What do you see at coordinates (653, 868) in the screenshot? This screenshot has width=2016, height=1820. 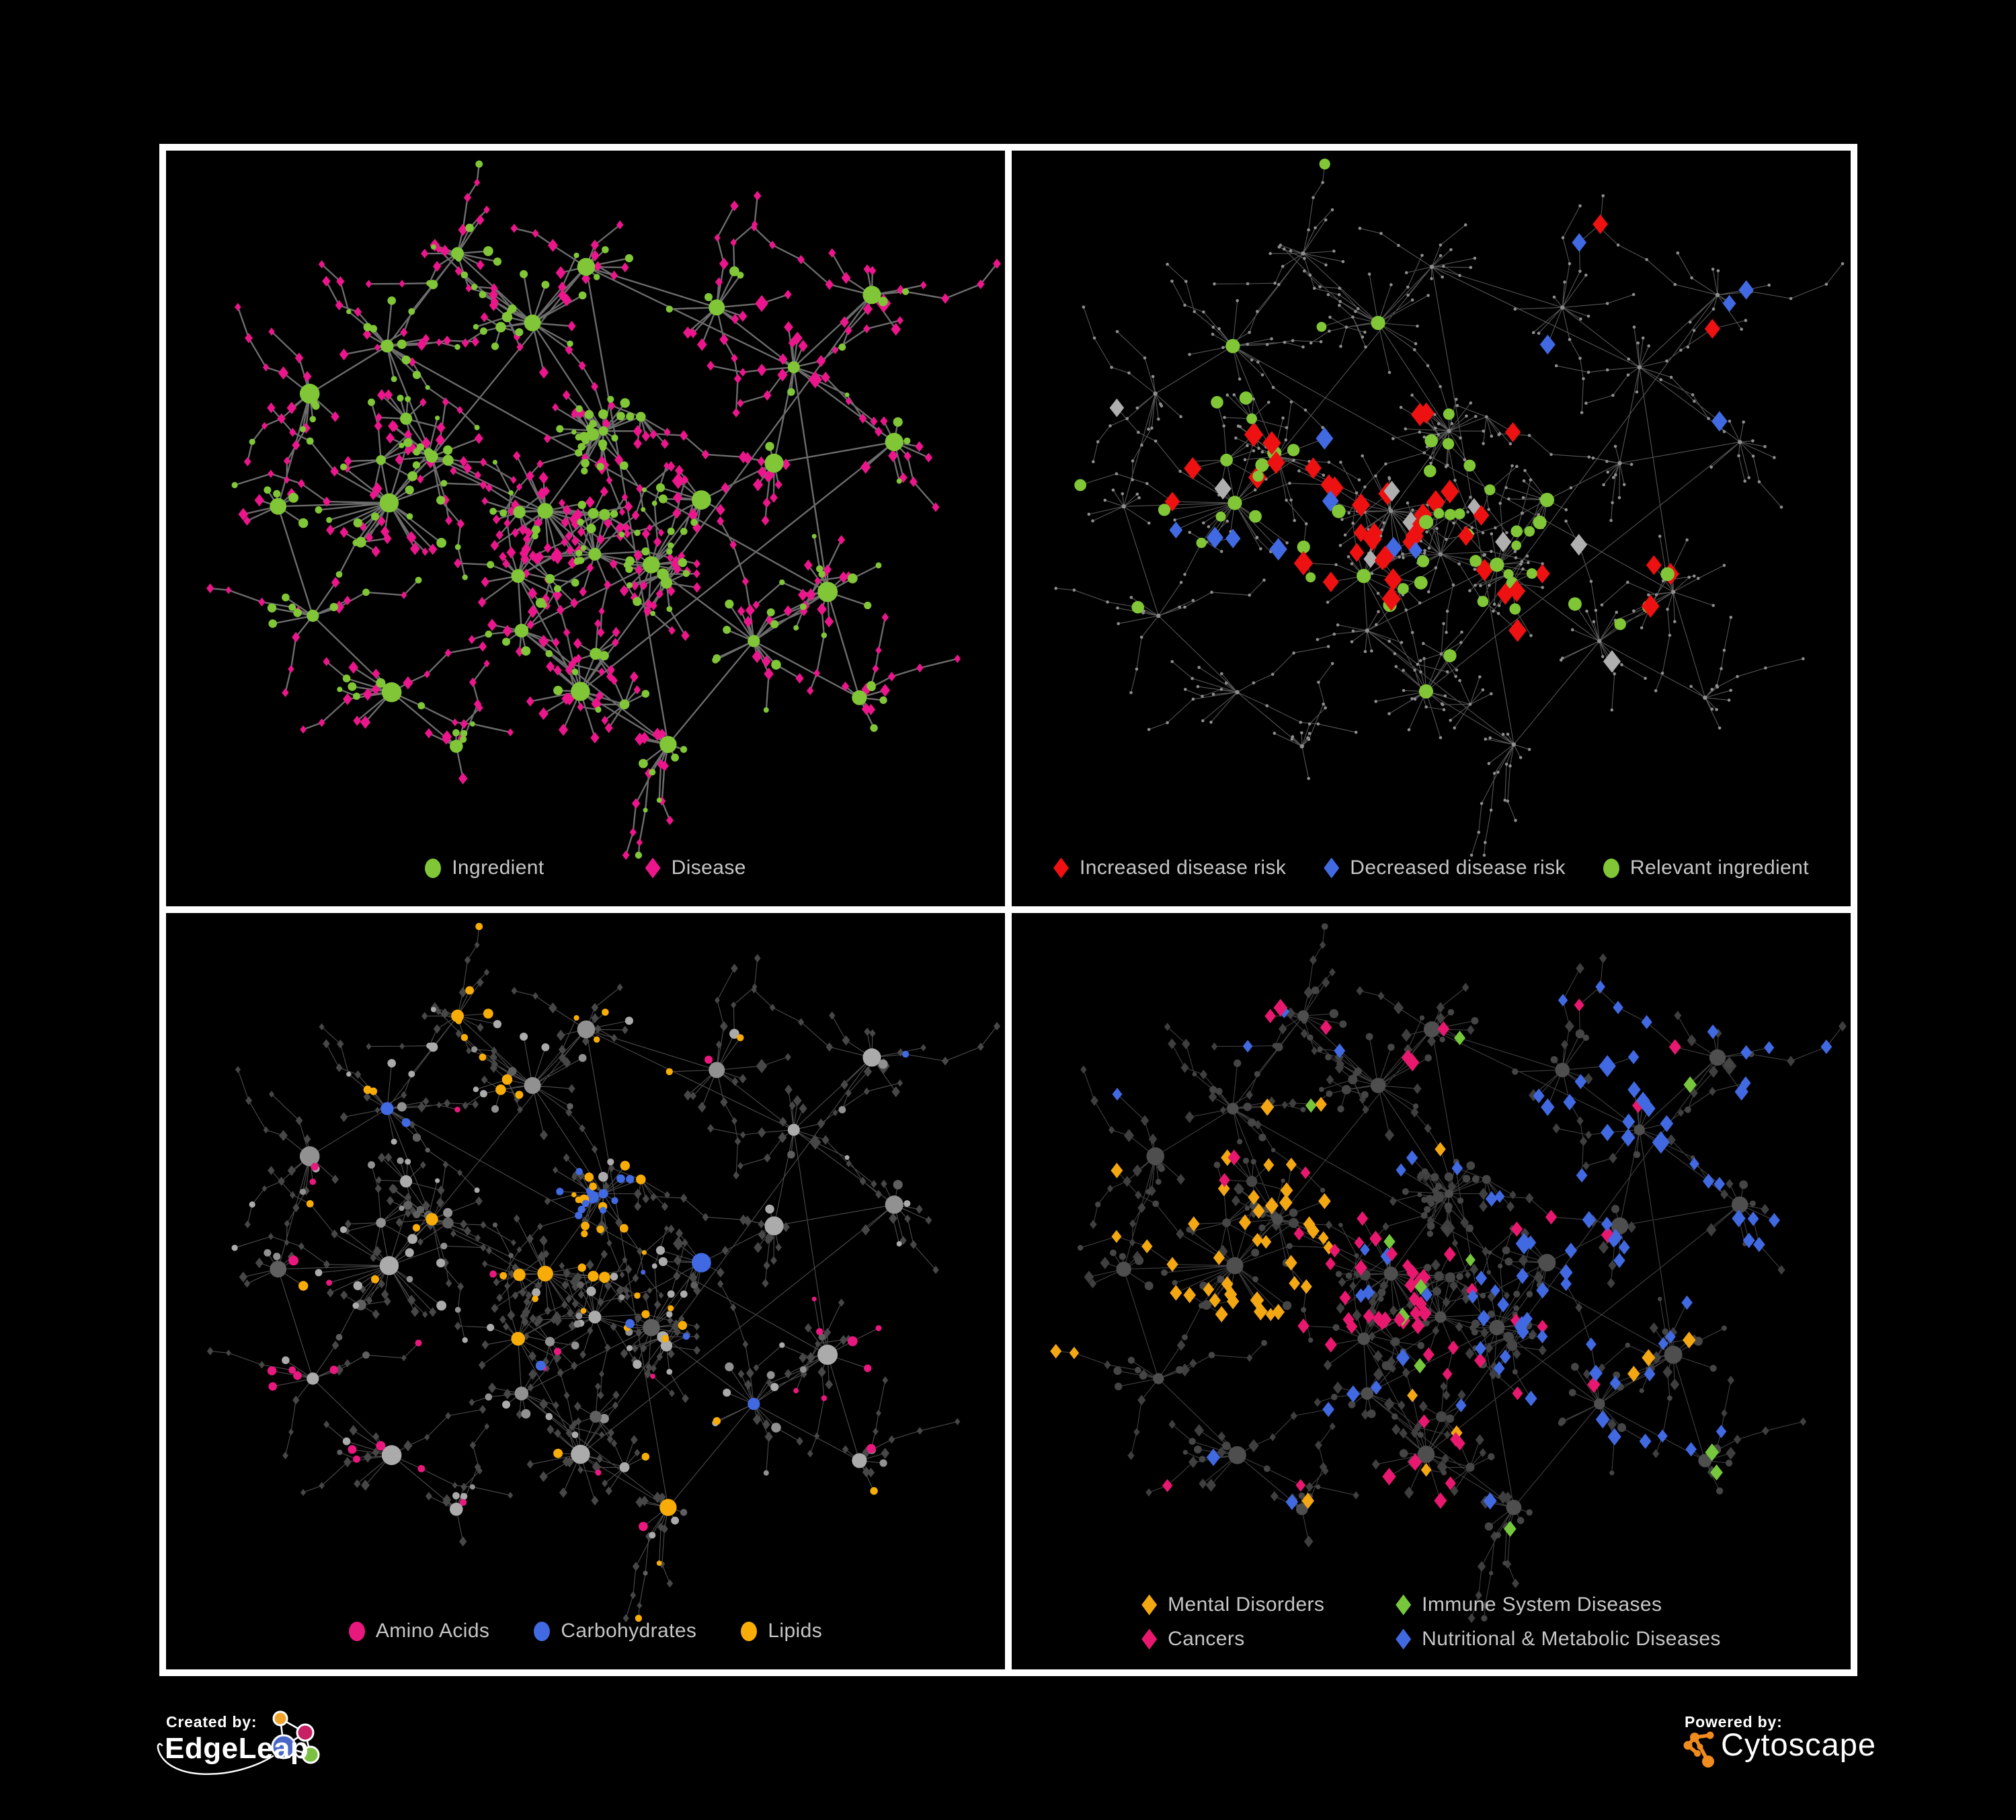 I see `disease-marker-icon` at bounding box center [653, 868].